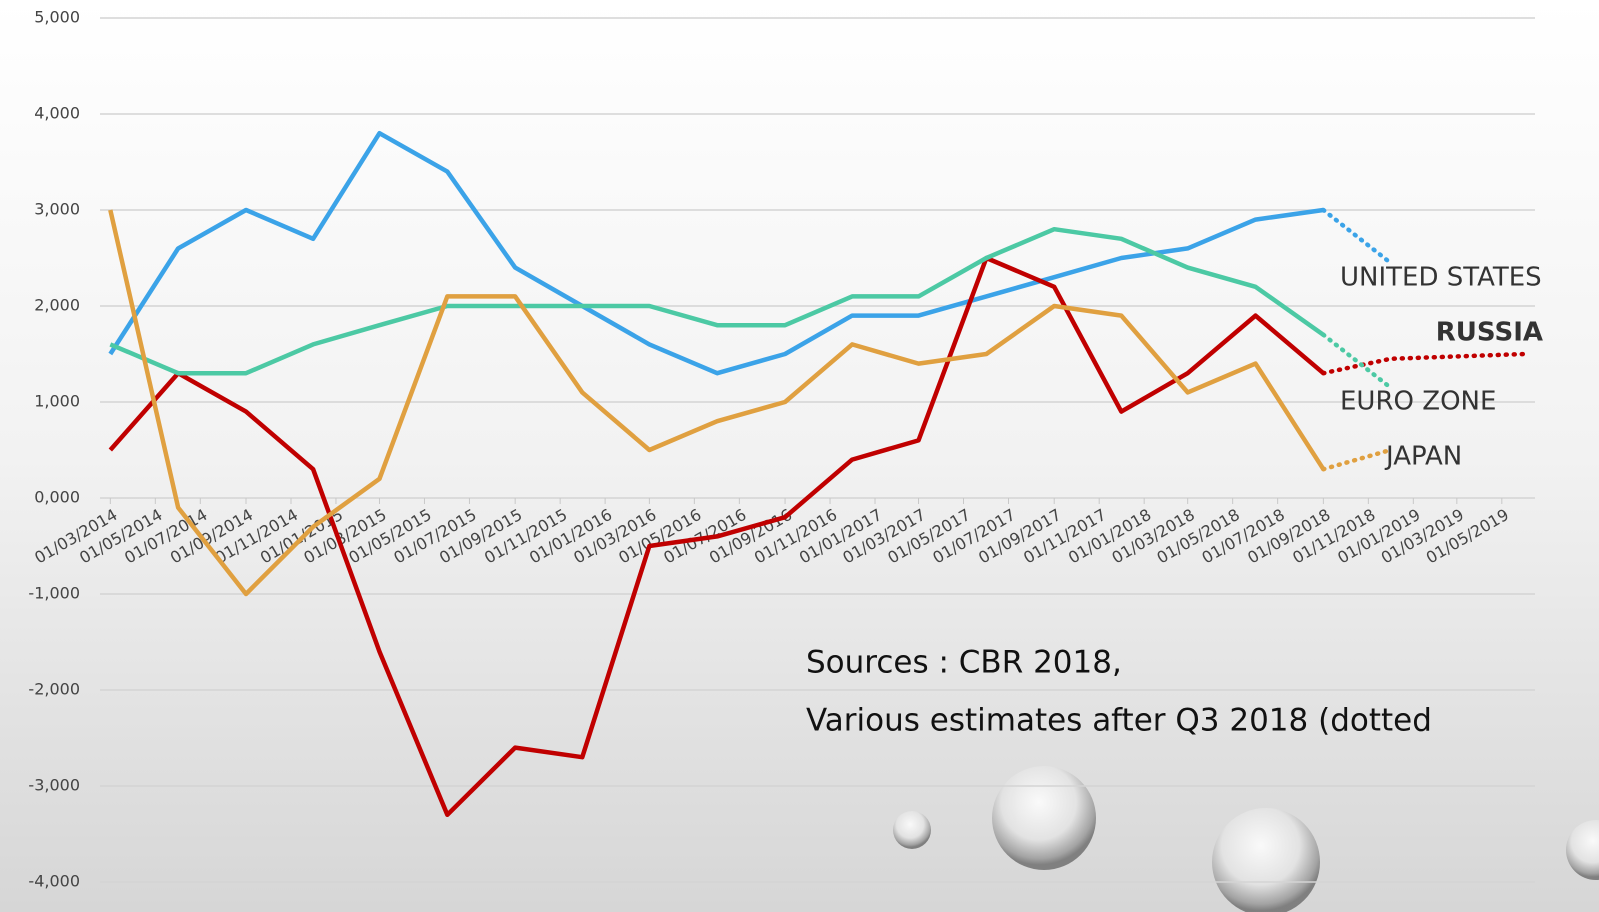  I want to click on y-tick-label: -3,000, so click(54, 785).